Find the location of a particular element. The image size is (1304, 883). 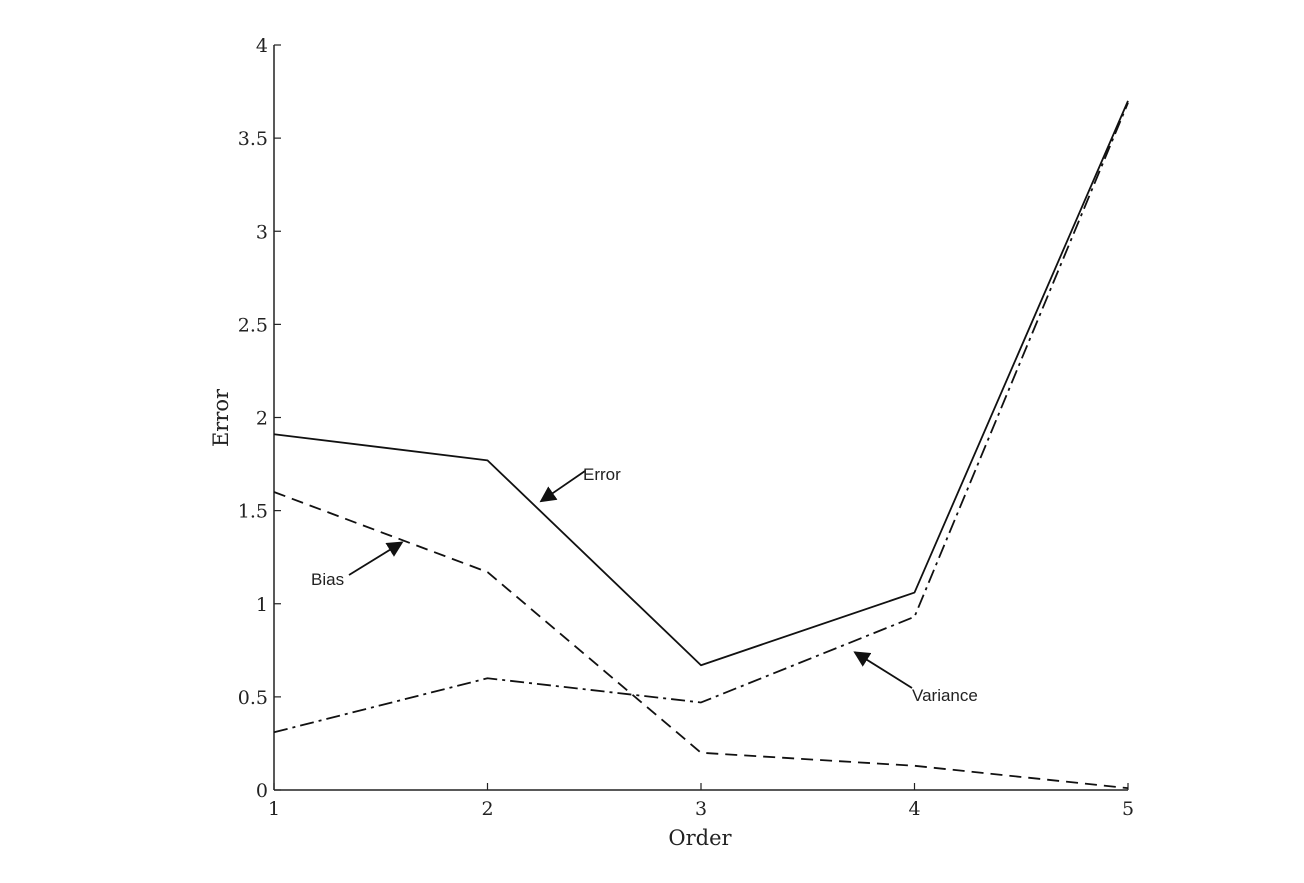

annotations: Error Bias Variance is located at coordinates (644, 585).